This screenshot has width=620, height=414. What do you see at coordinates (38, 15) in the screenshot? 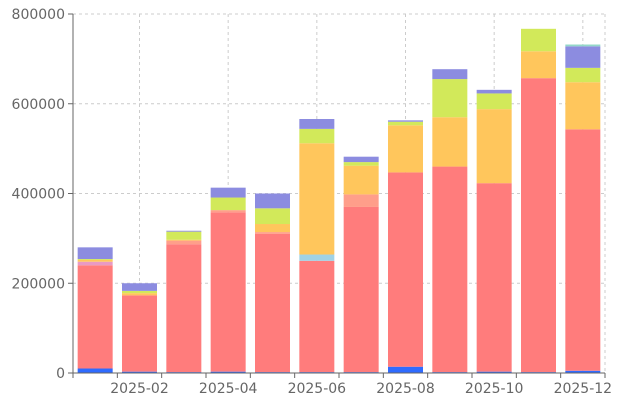
I see `y-tick-label: 800000` at bounding box center [38, 15].